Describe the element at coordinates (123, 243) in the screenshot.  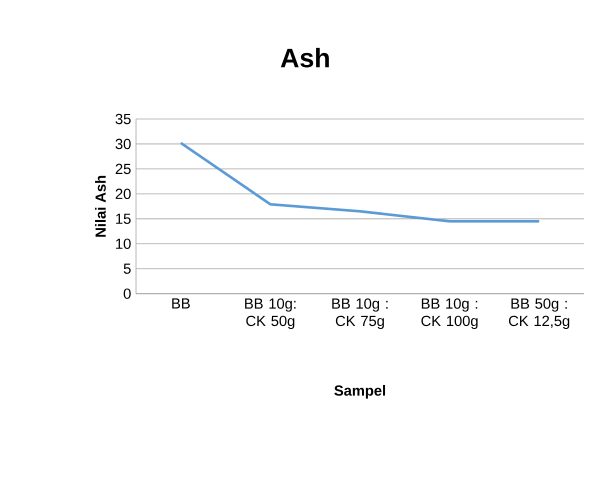
I see `y-tick-label: 10` at that location.